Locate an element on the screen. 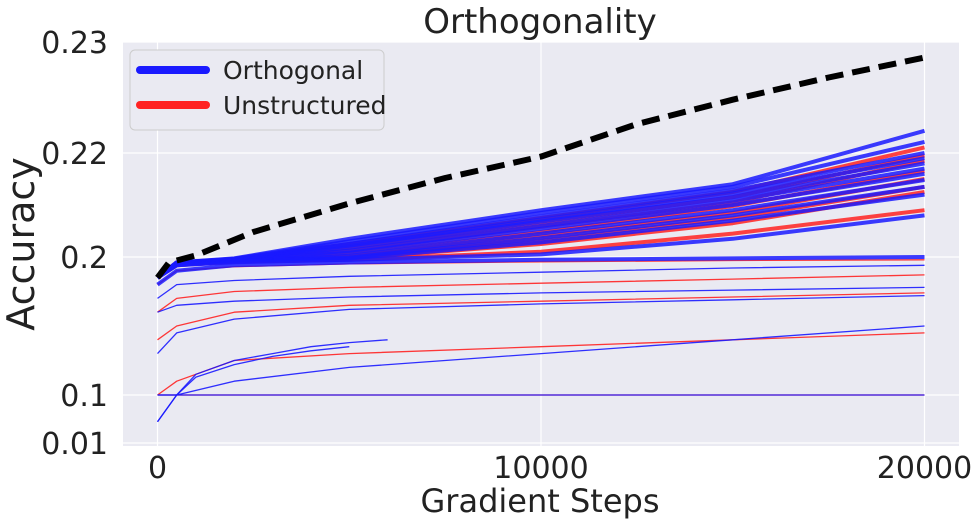 Image resolution: width=979 pixels, height=526 pixels. y-tick-label: 0.2 is located at coordinates (84, 258).